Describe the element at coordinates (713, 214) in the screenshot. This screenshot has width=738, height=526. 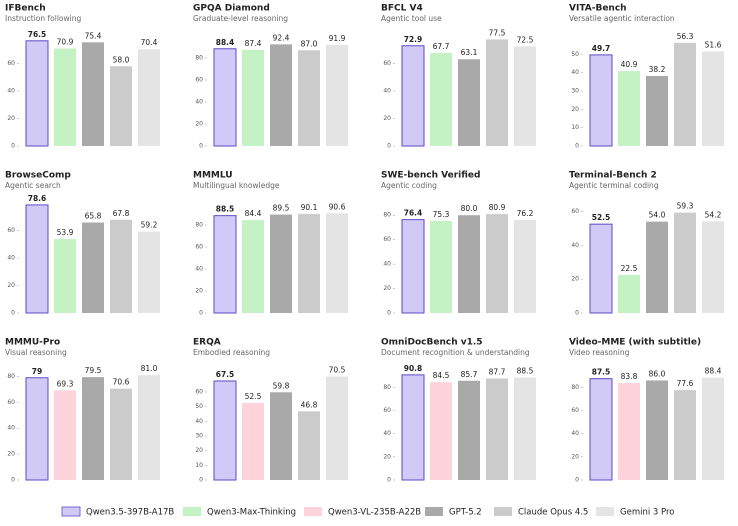
I see `value-label: 54.2` at that location.